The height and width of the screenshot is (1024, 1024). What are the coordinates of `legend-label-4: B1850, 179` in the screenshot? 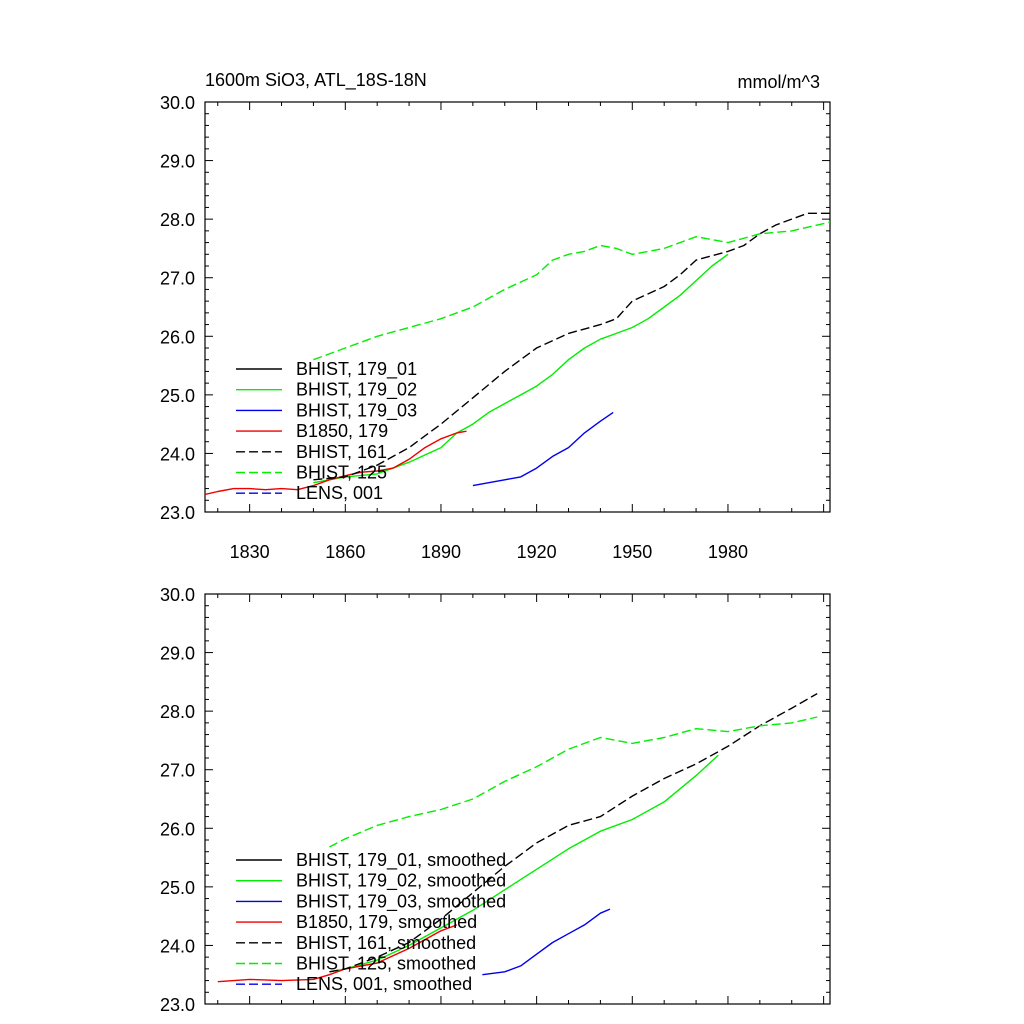 It's located at (342, 431).